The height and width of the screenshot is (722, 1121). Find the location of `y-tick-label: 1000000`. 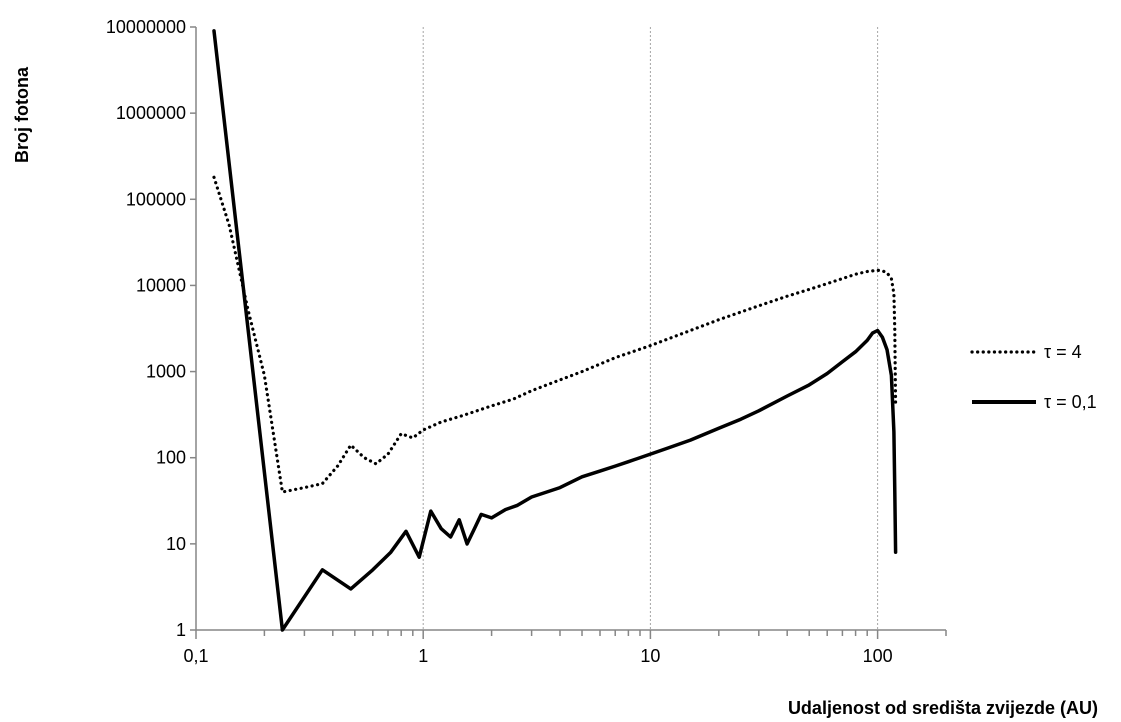

y-tick-label: 1000000 is located at coordinates (151, 113).